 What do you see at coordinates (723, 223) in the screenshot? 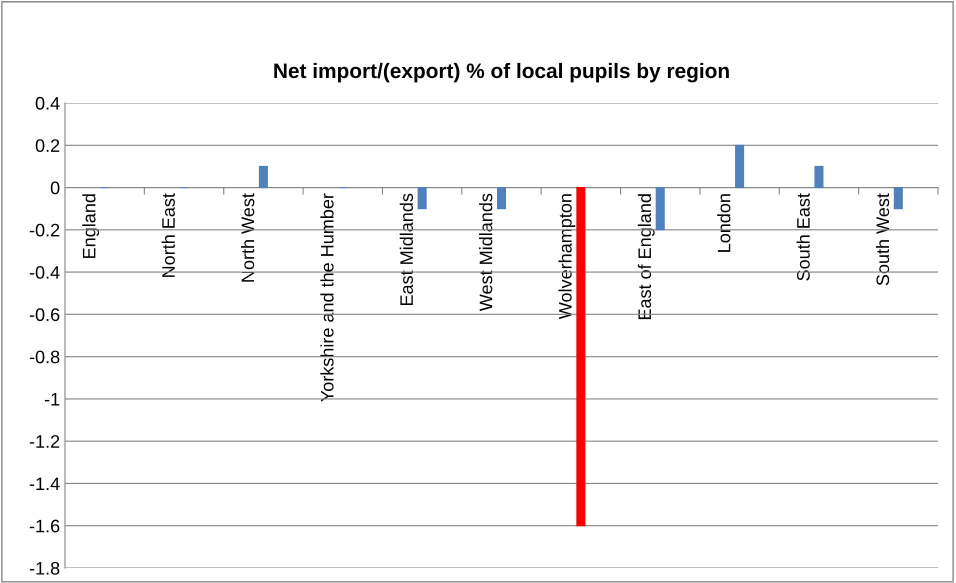
I see `x-tick-label: London` at bounding box center [723, 223].